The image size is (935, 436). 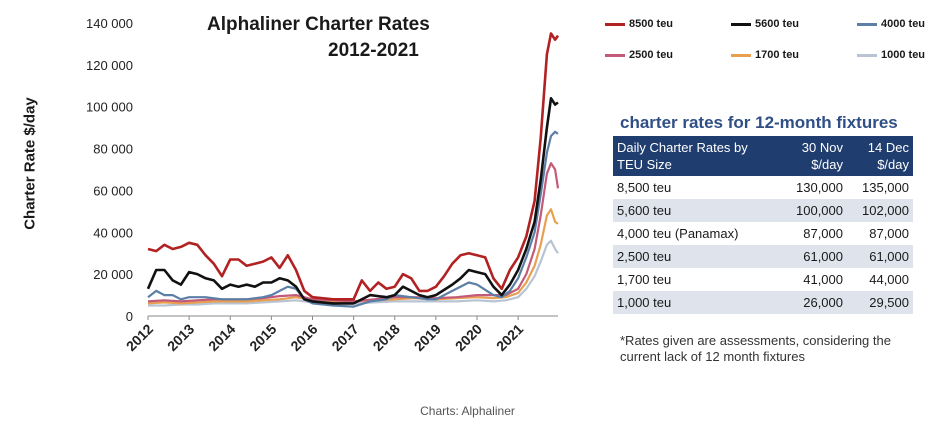 What do you see at coordinates (353, 273) in the screenshot?
I see `series-line-1000-teu` at bounding box center [353, 273].